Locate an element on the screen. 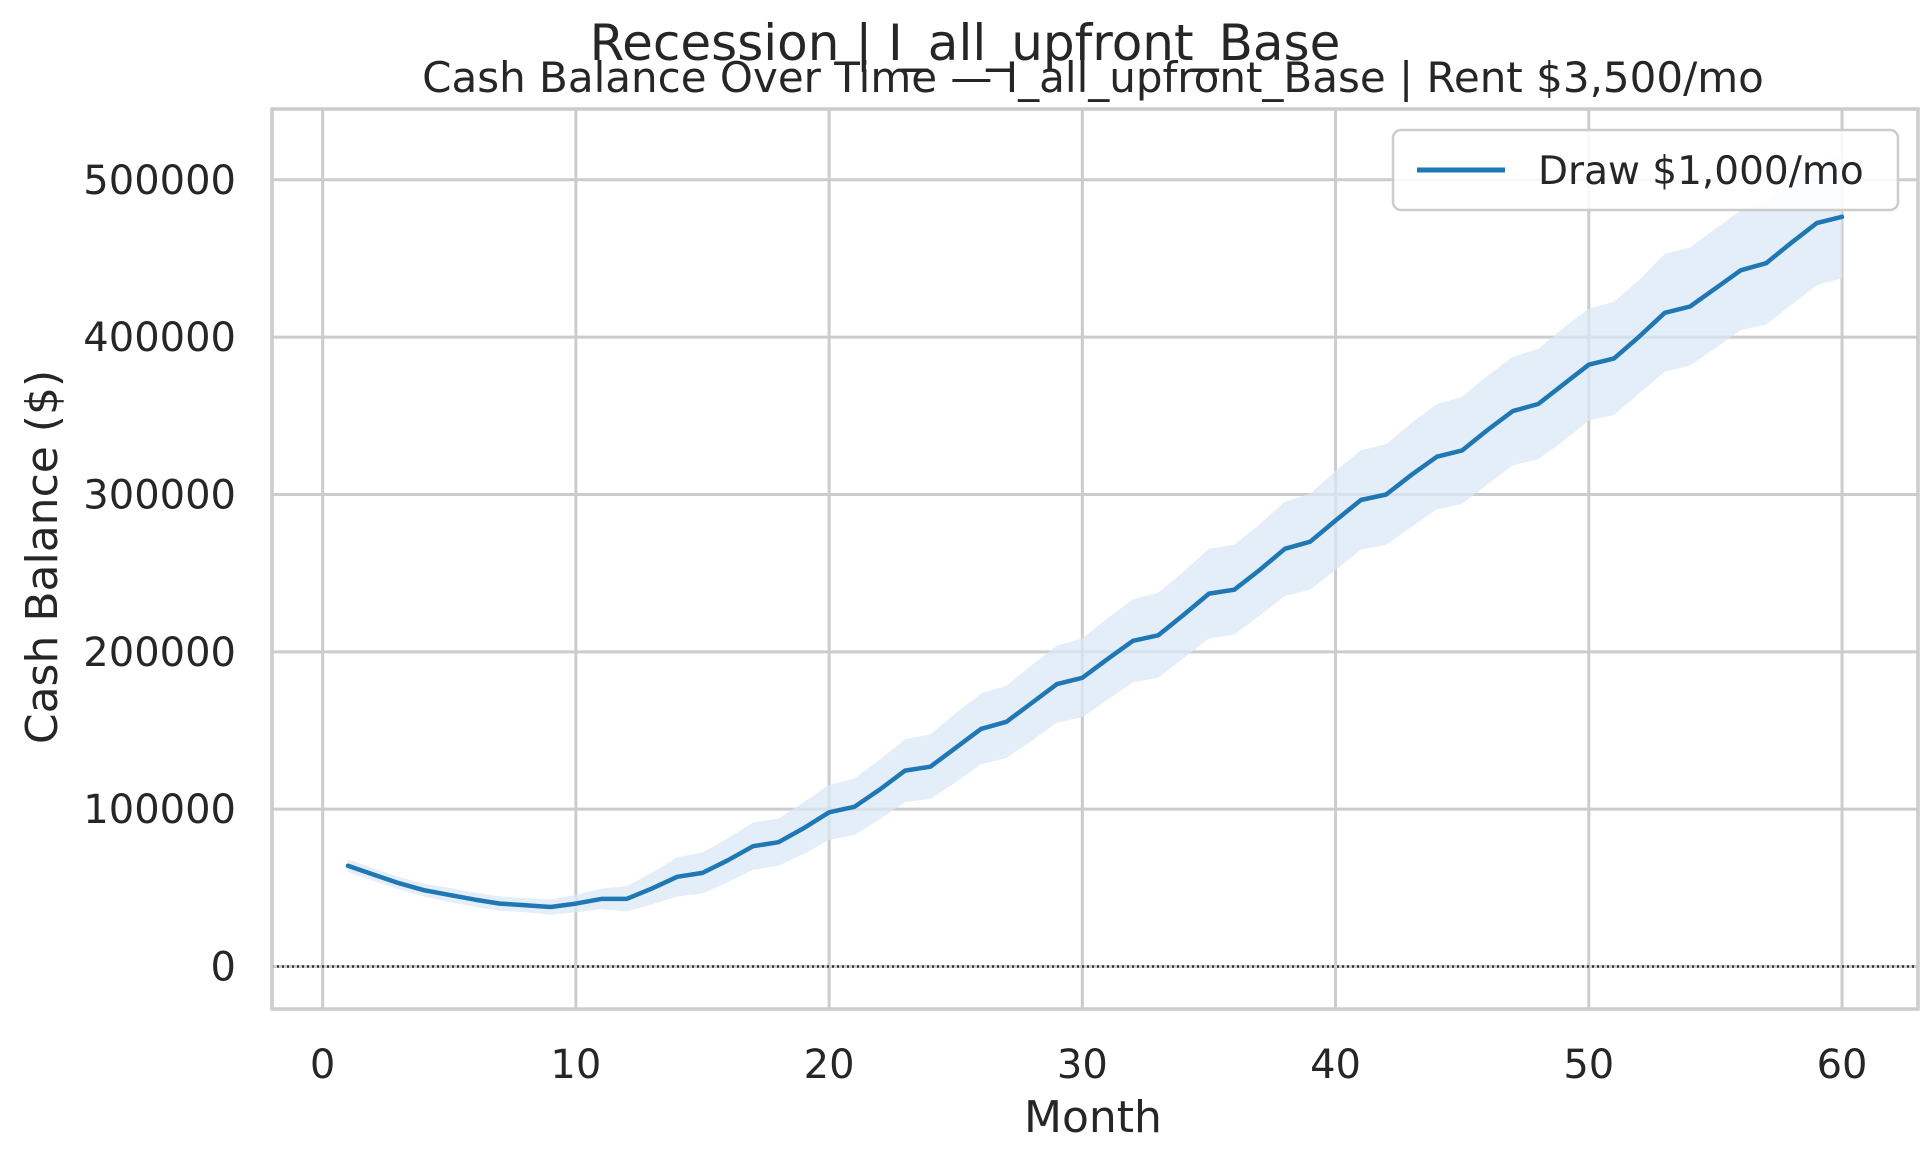 The height and width of the screenshot is (1161, 1931). legend-box is located at coordinates (1645, 170).